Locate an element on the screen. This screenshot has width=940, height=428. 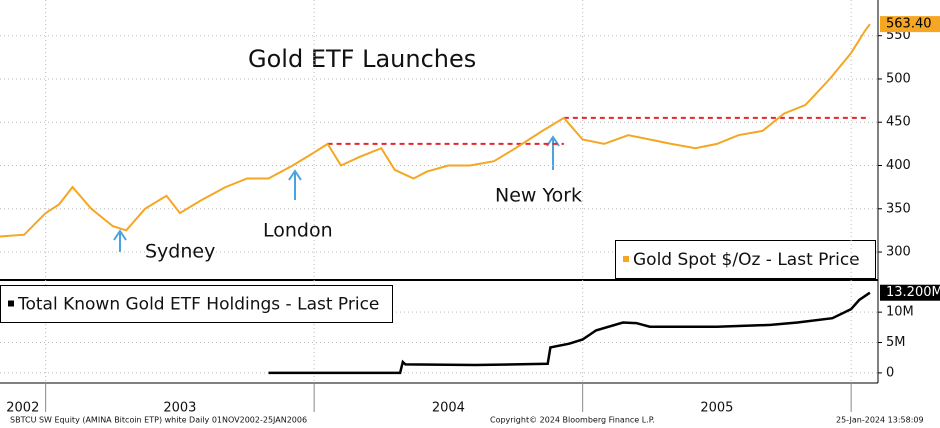
x-tick-label: 2002 is located at coordinates (22, 408).